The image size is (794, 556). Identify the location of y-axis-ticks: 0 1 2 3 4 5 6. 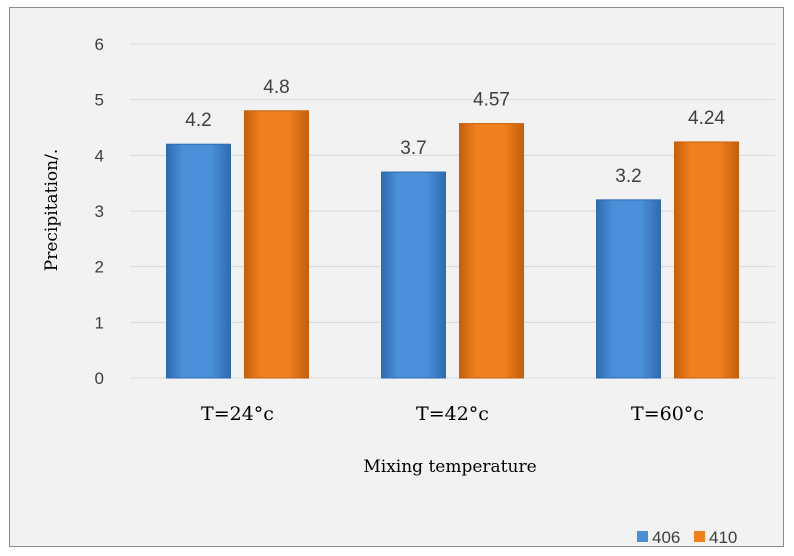
(99, 211).